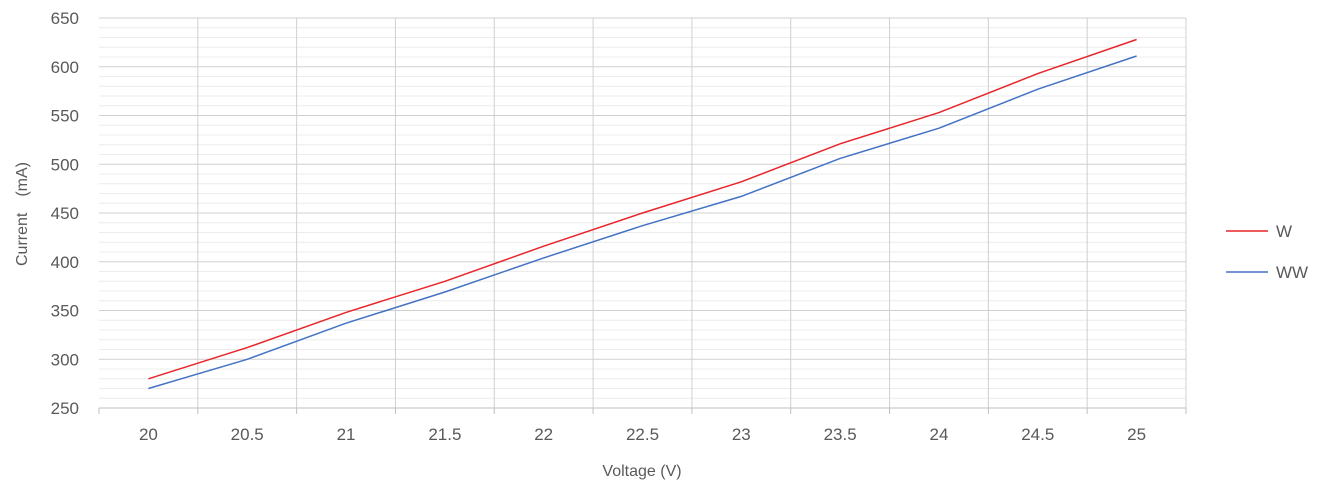 Image resolution: width=1323 pixels, height=488 pixels. What do you see at coordinates (840, 434) in the screenshot?
I see `x-tick-label: 23.5` at bounding box center [840, 434].